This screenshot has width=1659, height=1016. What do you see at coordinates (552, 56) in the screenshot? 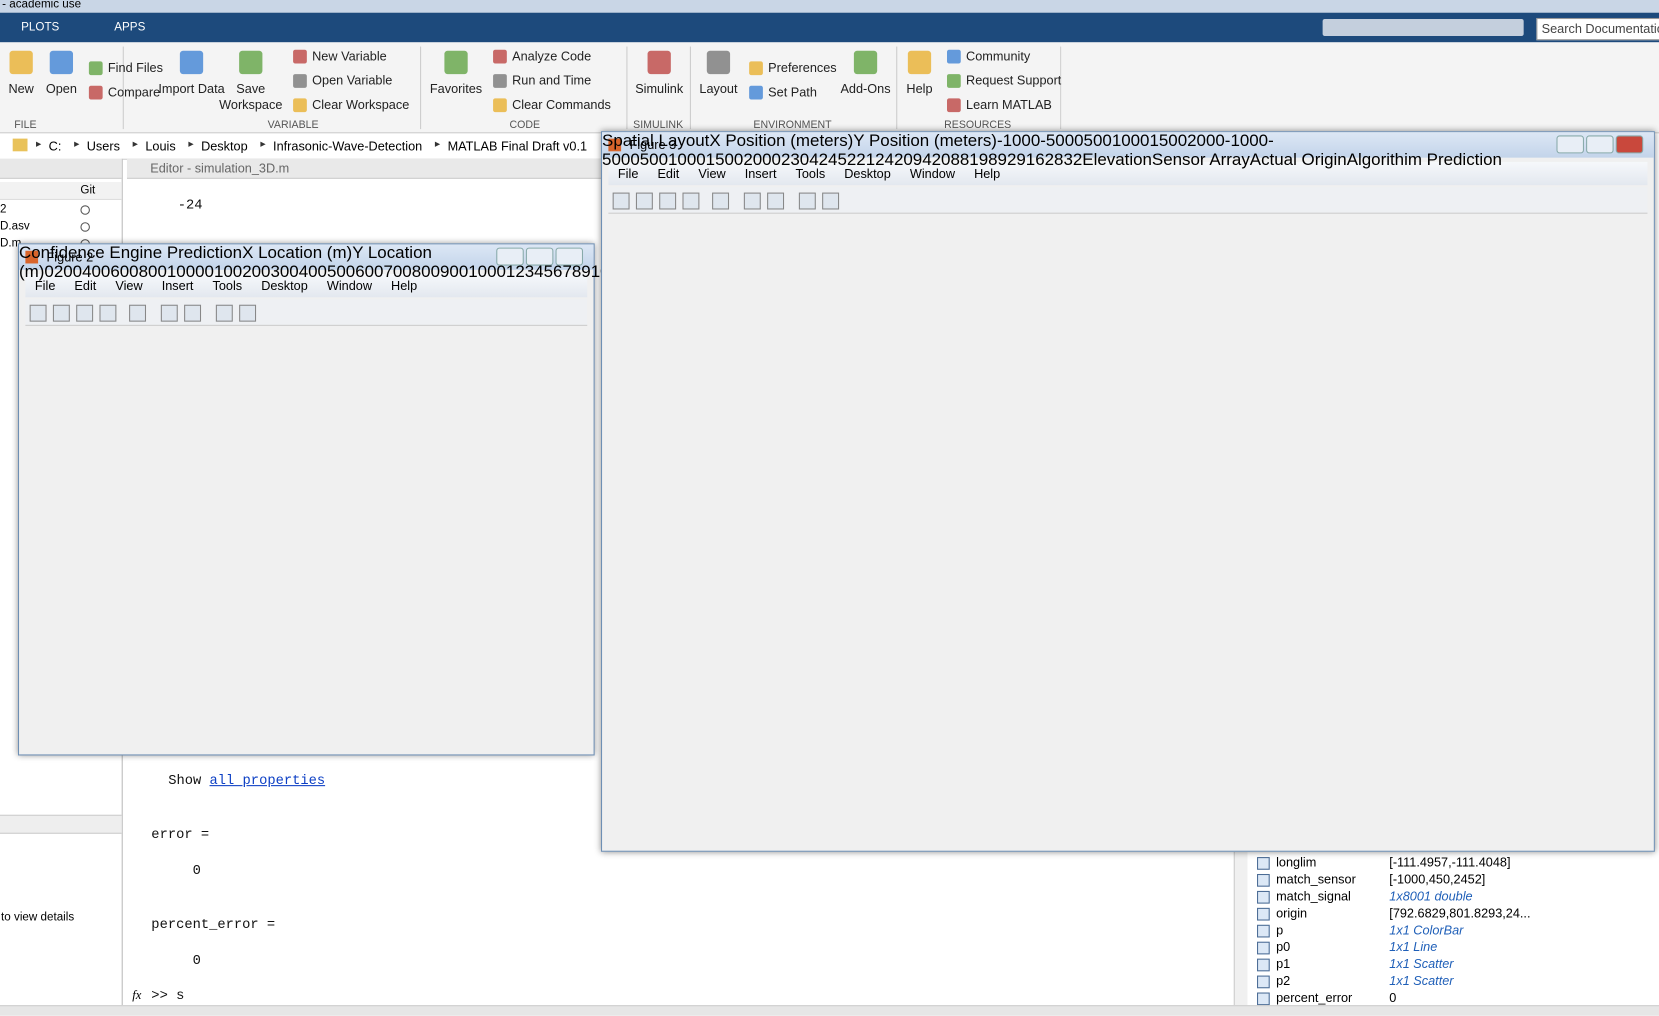
I see `ribbon-button: Analyze Code` at bounding box center [552, 56].